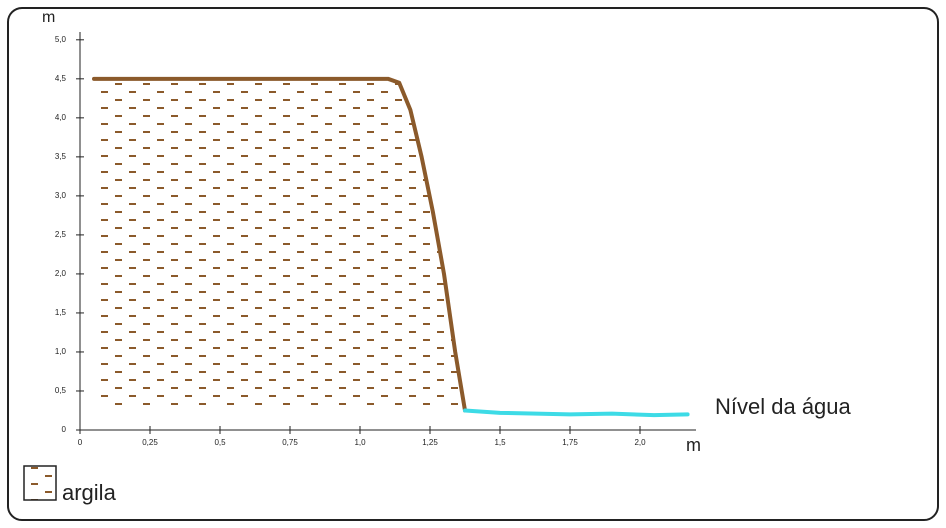  Describe the element at coordinates (783, 406) in the screenshot. I see `series-label: Nível da água` at that location.